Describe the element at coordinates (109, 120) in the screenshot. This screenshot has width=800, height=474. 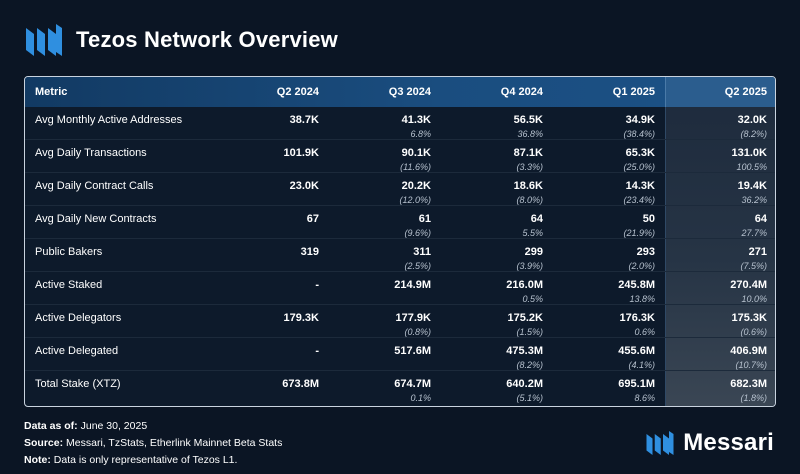
I see `metric-label: Avg Monthly Active Addresses` at that location.